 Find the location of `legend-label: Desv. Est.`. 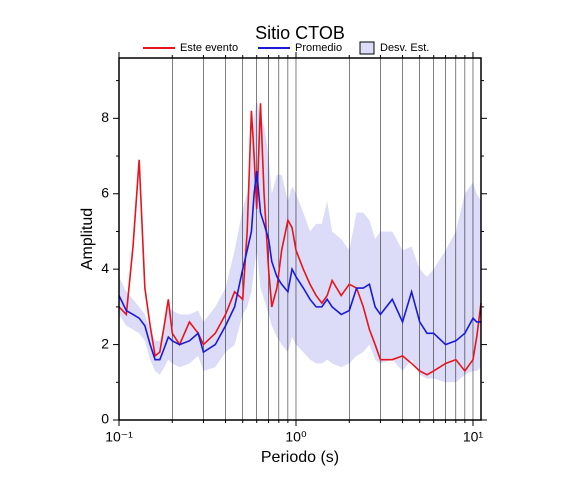

legend-label: Desv. Est. is located at coordinates (404, 48).